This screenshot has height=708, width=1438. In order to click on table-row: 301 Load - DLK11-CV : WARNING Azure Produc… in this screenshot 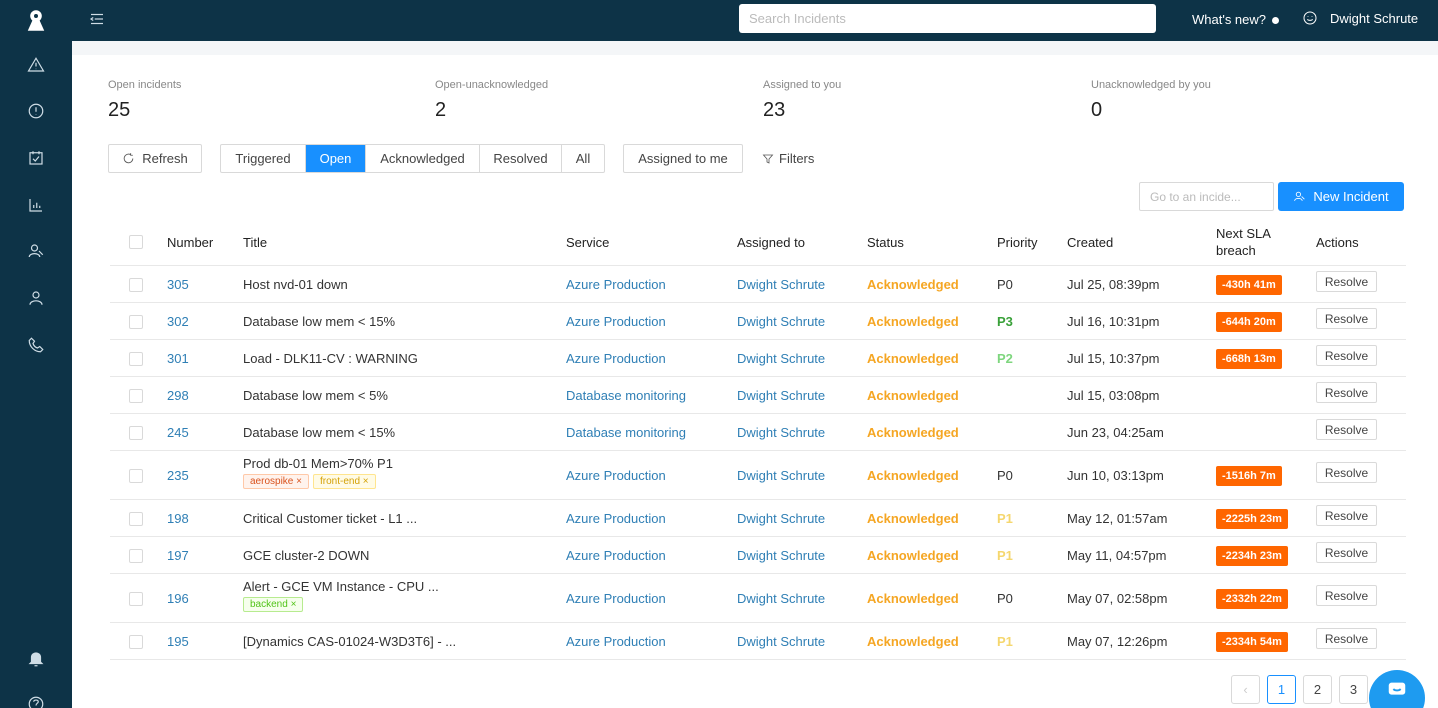, I will do `click(758, 358)`.